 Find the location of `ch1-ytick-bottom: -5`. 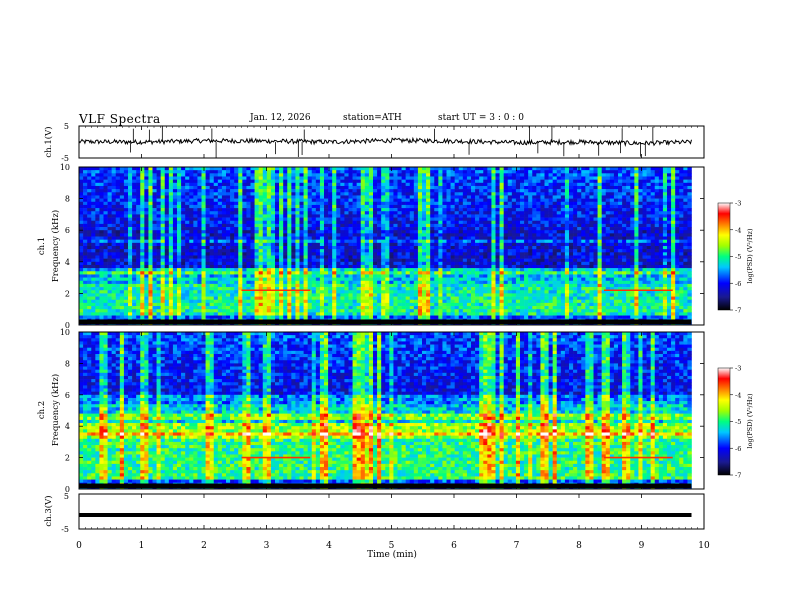

ch1-ytick-bottom: -5 is located at coordinates (65, 158).